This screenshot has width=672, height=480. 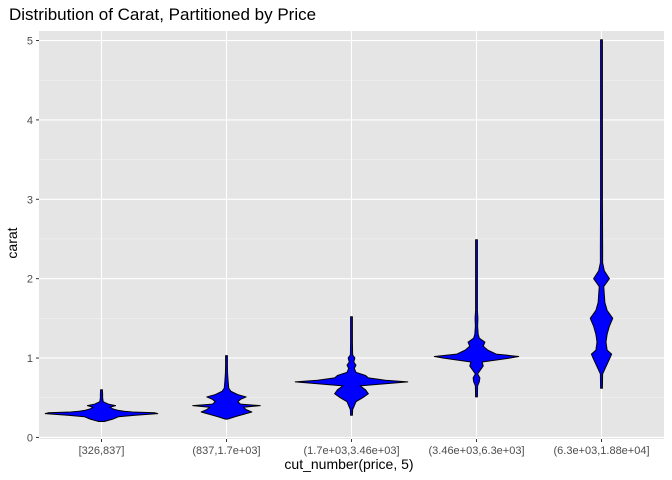 I want to click on y-axis-title: carat, so click(x=12, y=242).